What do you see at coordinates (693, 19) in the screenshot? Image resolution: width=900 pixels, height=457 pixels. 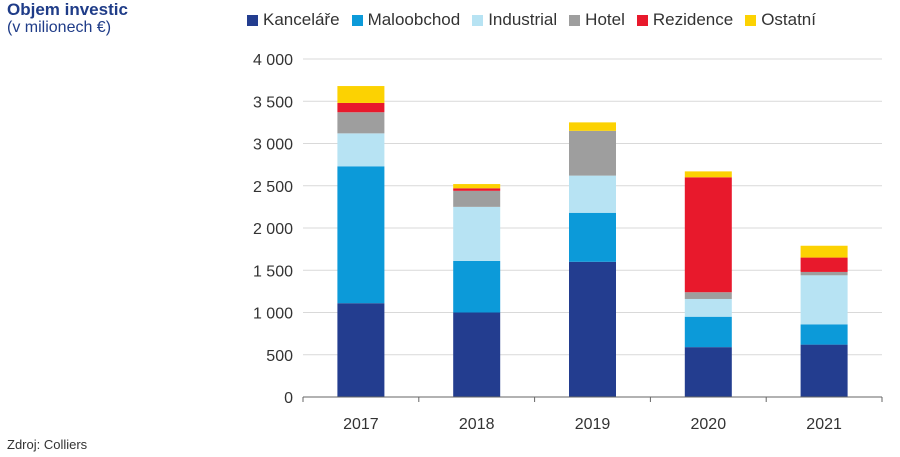 I see `legend-label: Rezidence` at bounding box center [693, 19].